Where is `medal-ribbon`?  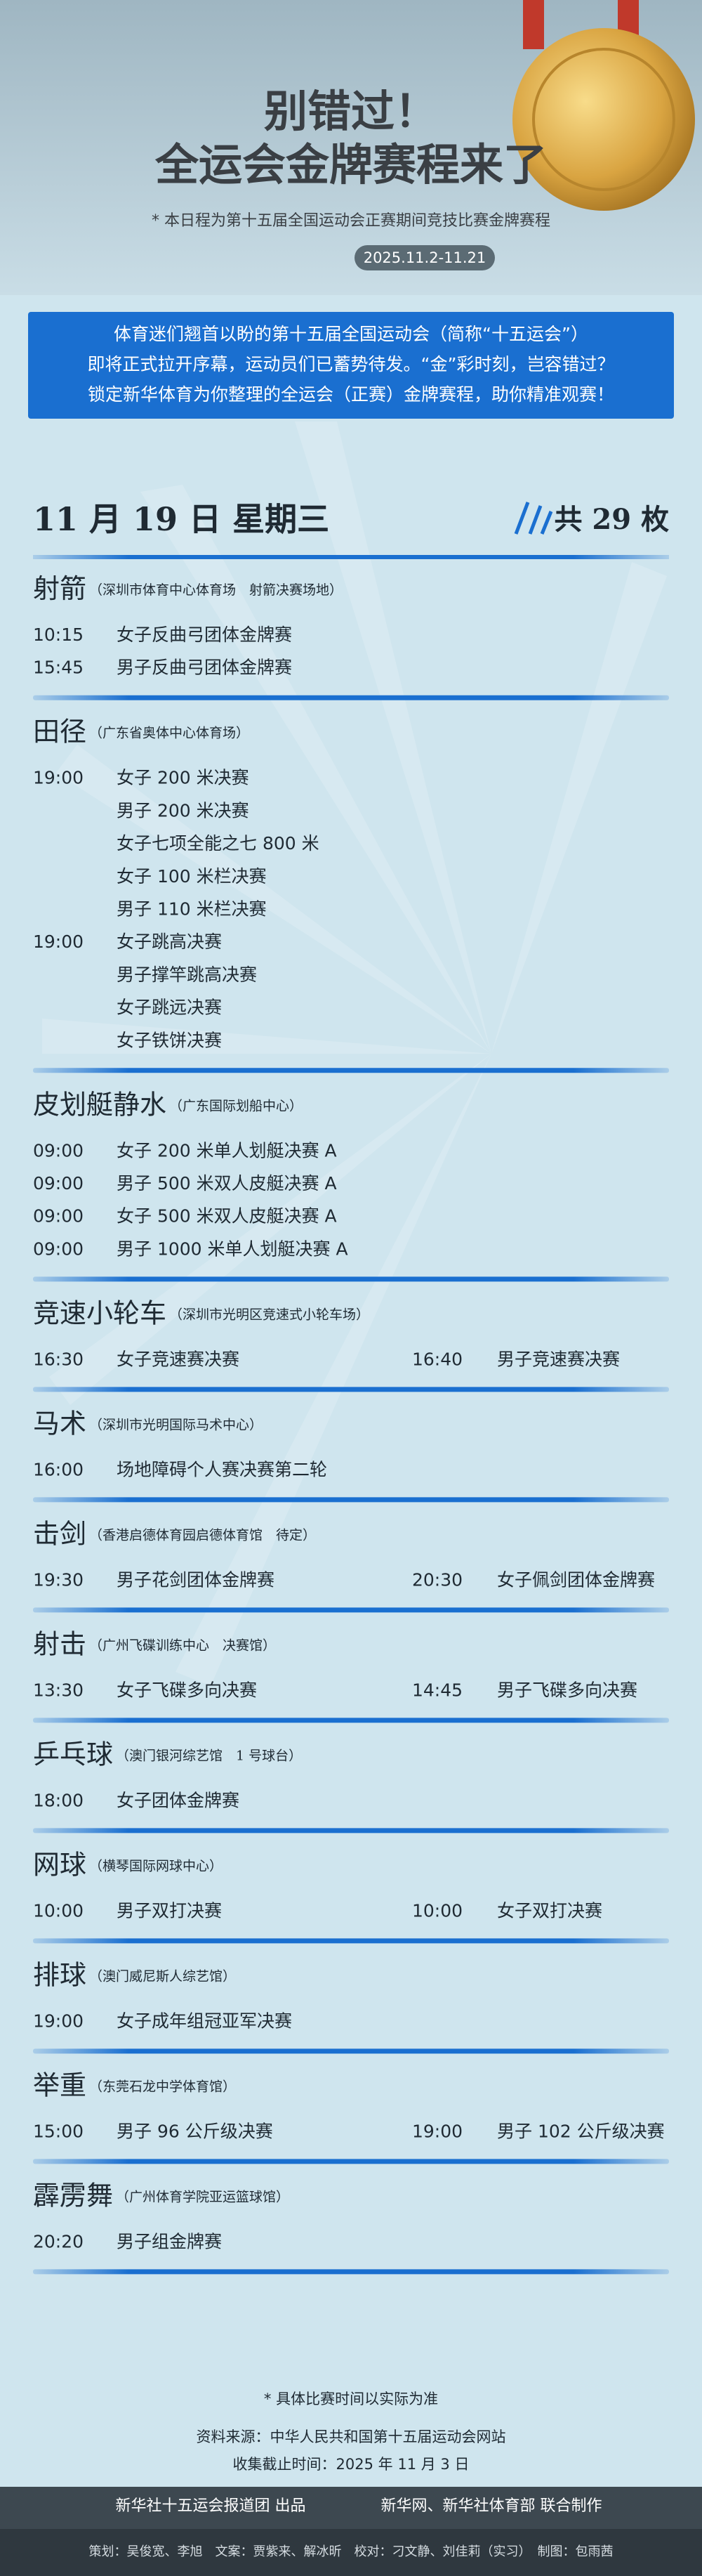 medal-ribbon is located at coordinates (533, 24).